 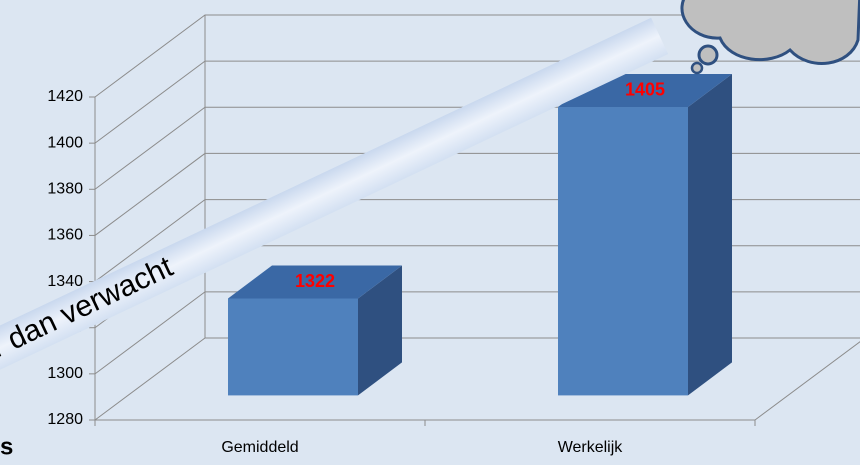 What do you see at coordinates (65, 281) in the screenshot?
I see `y-tick-label: 1340` at bounding box center [65, 281].